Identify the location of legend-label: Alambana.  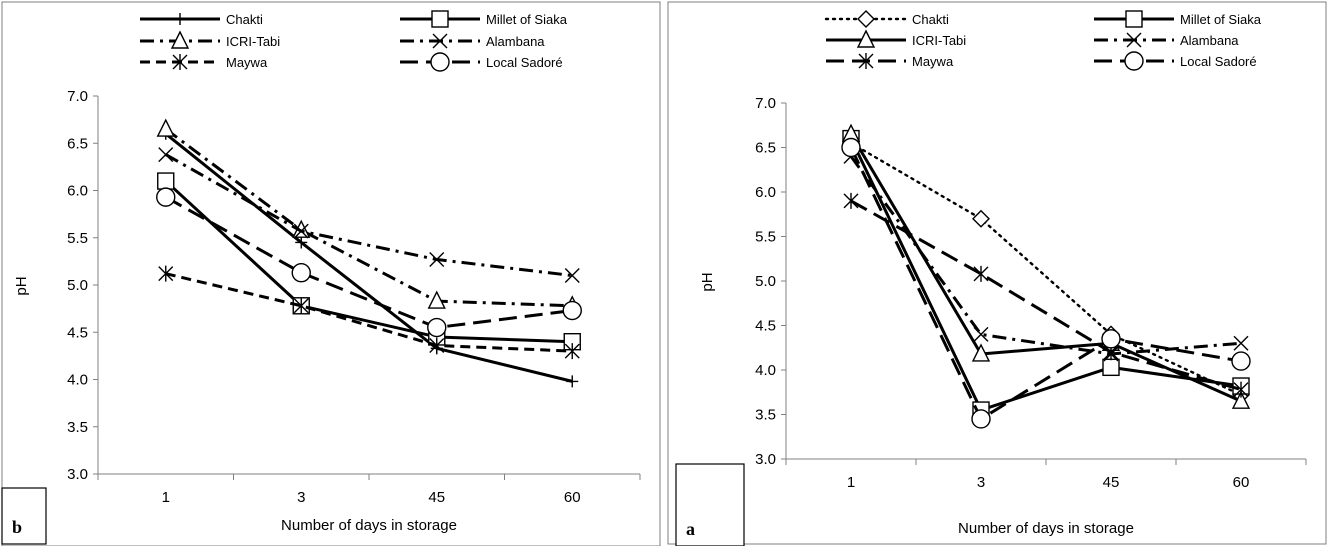
(515, 41).